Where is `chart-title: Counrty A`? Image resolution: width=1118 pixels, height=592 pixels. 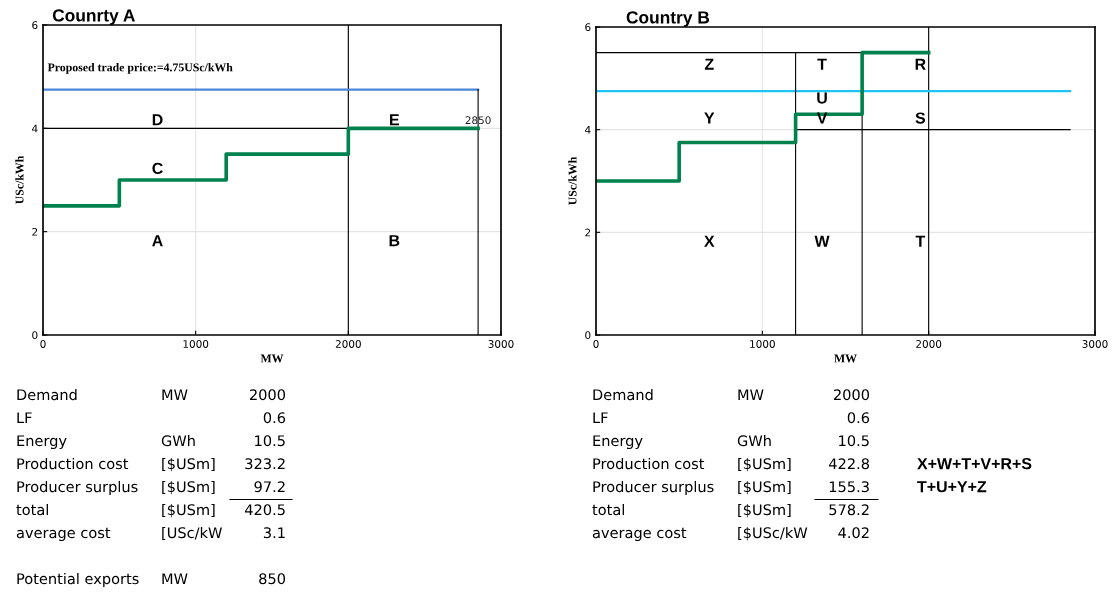
chart-title: Counrty A is located at coordinates (93, 17).